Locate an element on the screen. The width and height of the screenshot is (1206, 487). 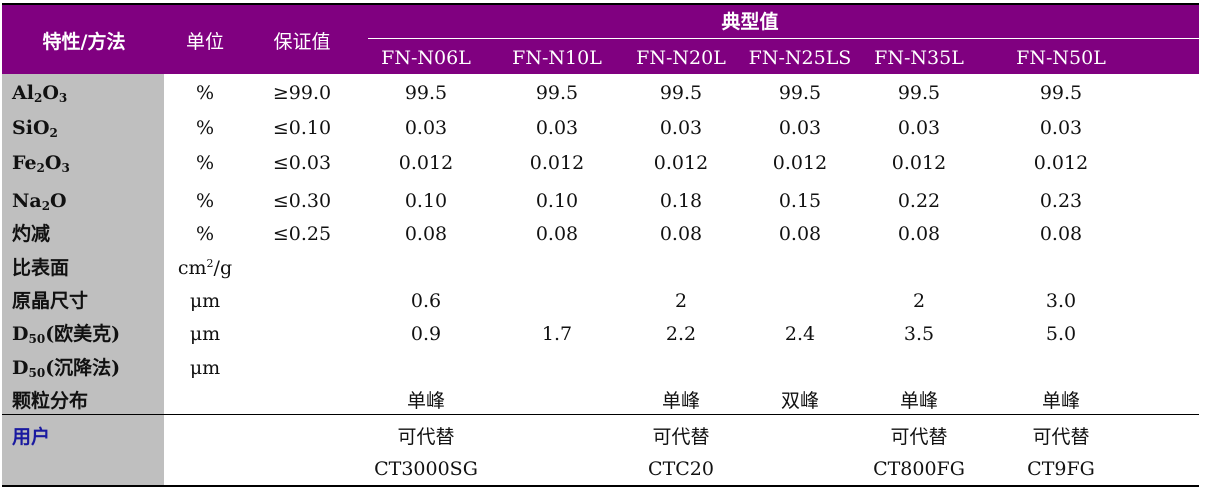
table-cell: 0.6 is located at coordinates (426, 301).